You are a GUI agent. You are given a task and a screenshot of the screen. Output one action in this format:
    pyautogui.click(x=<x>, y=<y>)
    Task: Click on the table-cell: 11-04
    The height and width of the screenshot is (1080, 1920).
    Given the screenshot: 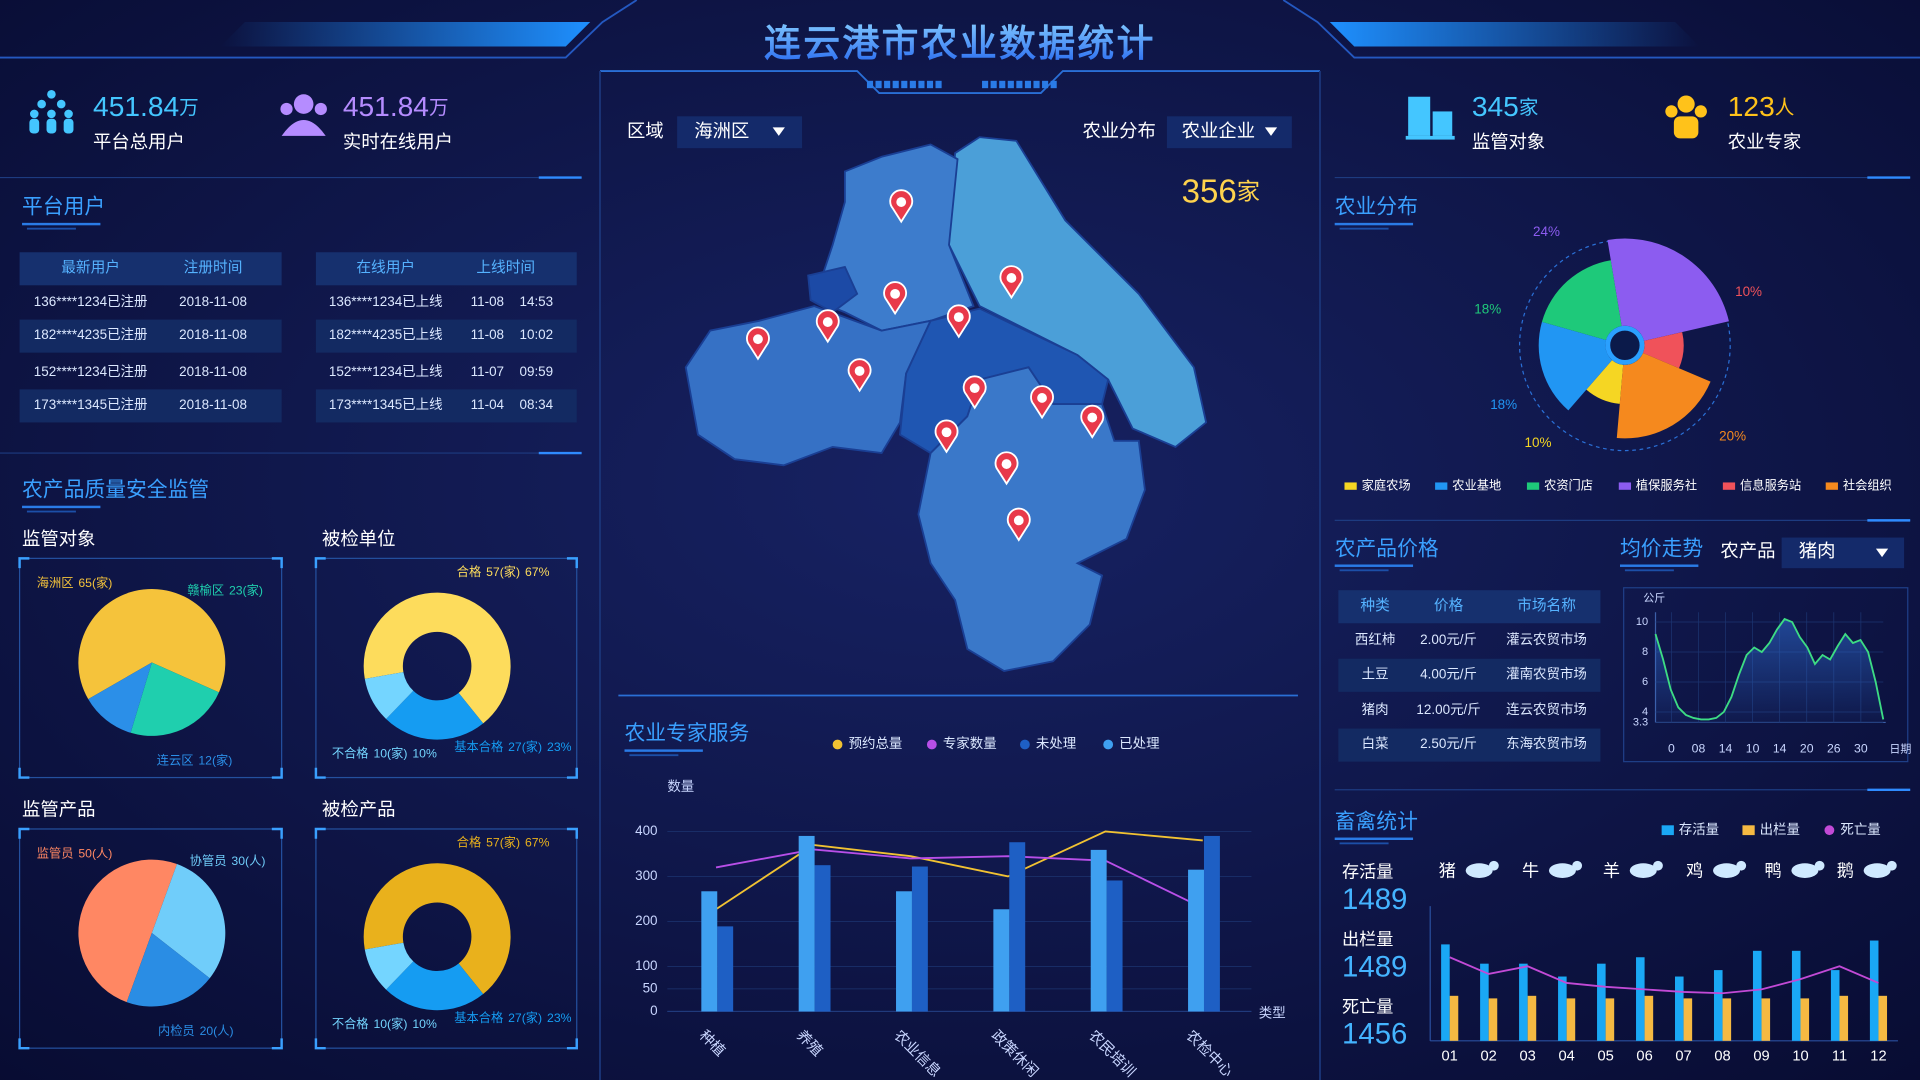 What is the action you would take?
    pyautogui.click(x=488, y=404)
    